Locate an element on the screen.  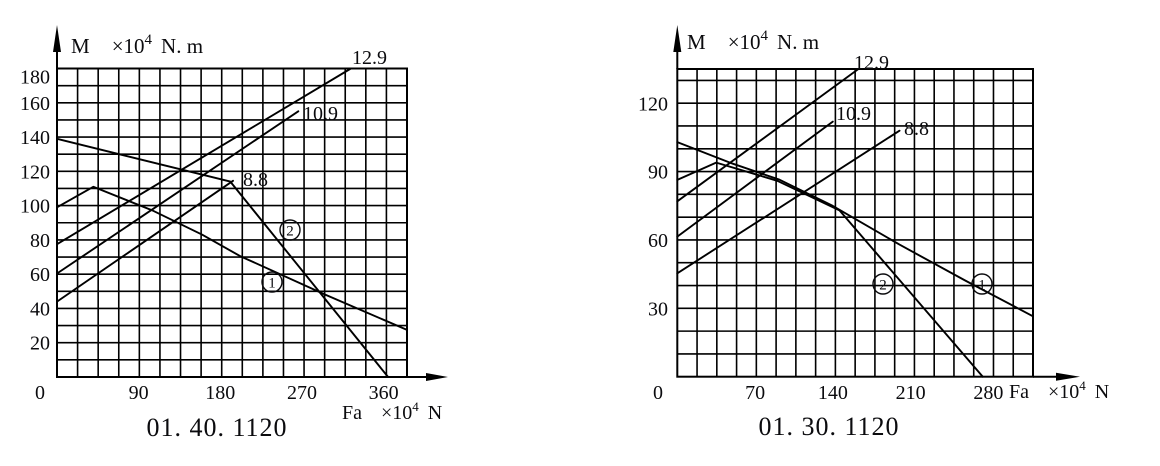
y-axis-title-left: M ×104 N. m is located at coordinates (137, 46).